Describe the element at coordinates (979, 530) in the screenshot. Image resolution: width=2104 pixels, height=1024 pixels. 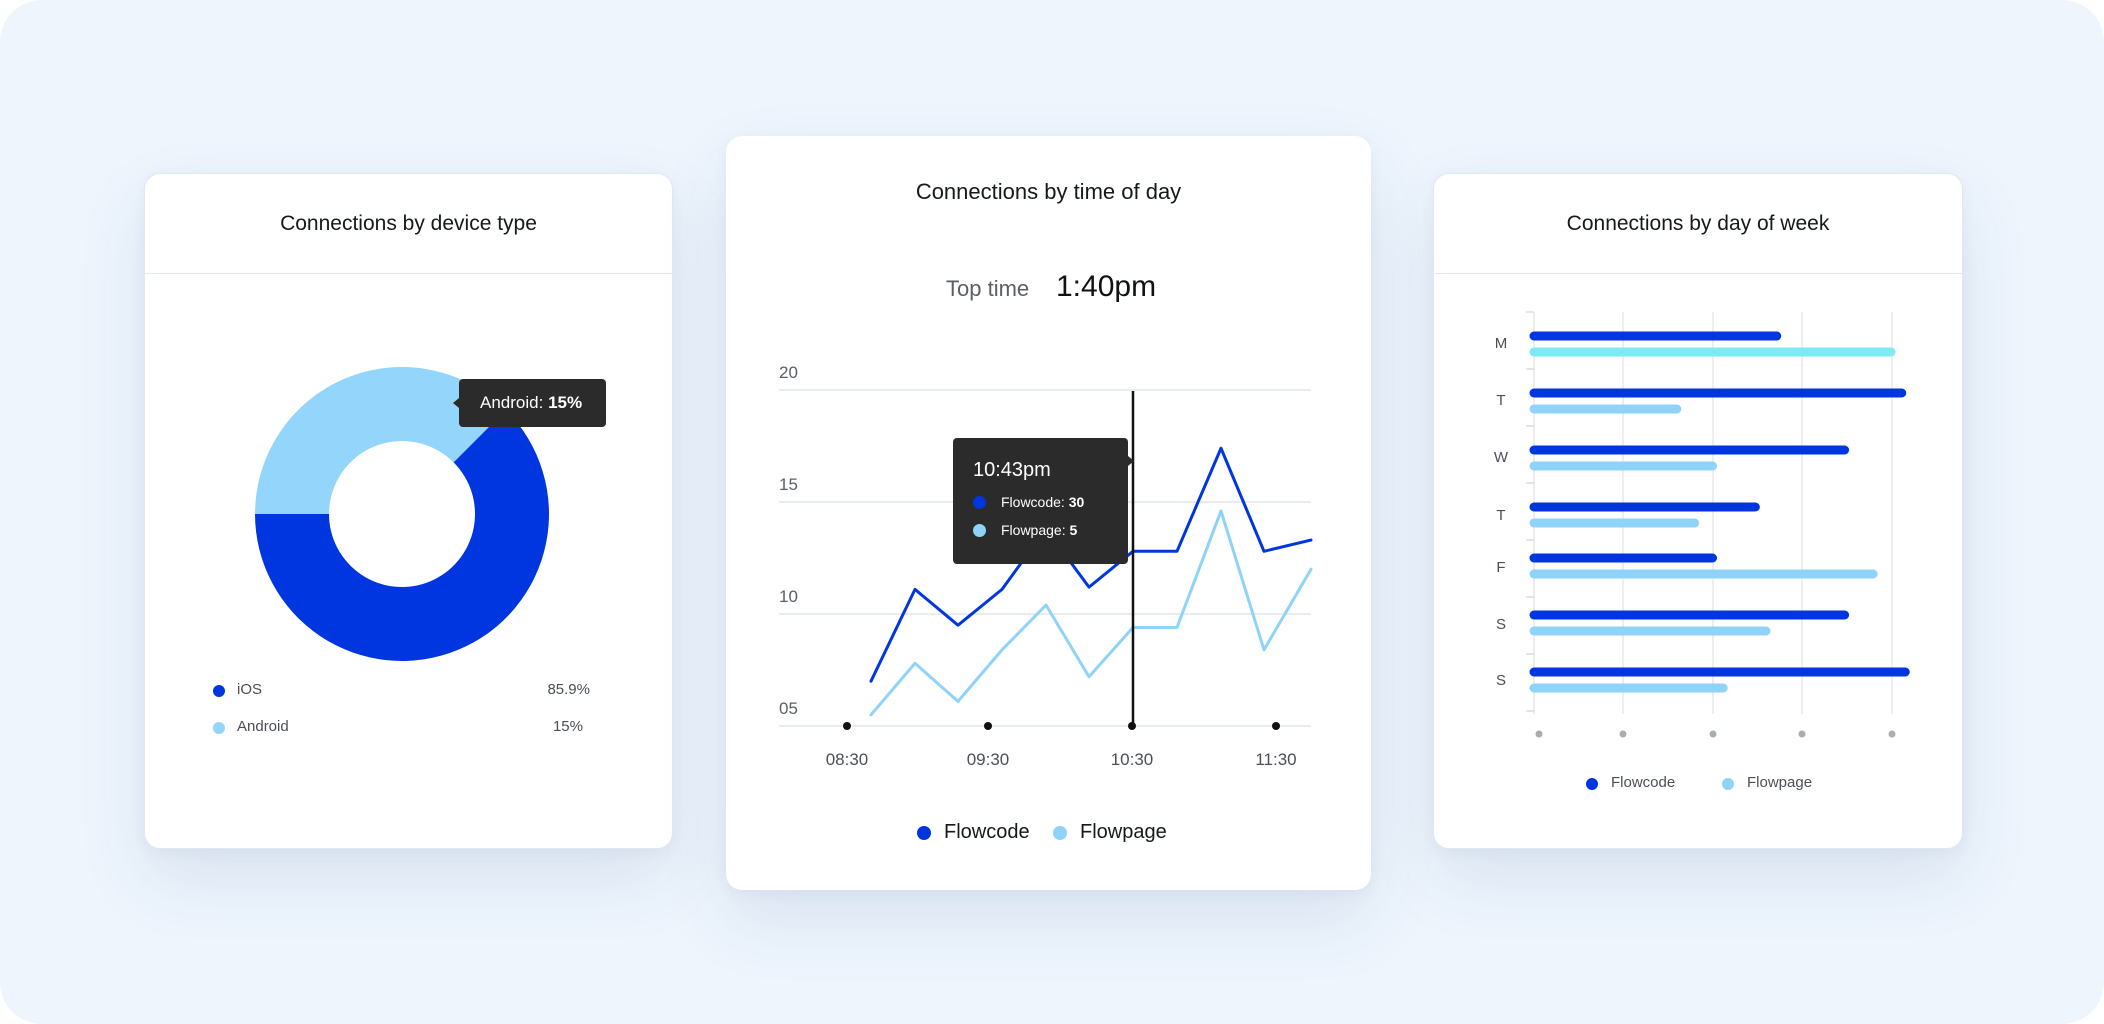
I see `flowpage-tooltip-dot` at that location.